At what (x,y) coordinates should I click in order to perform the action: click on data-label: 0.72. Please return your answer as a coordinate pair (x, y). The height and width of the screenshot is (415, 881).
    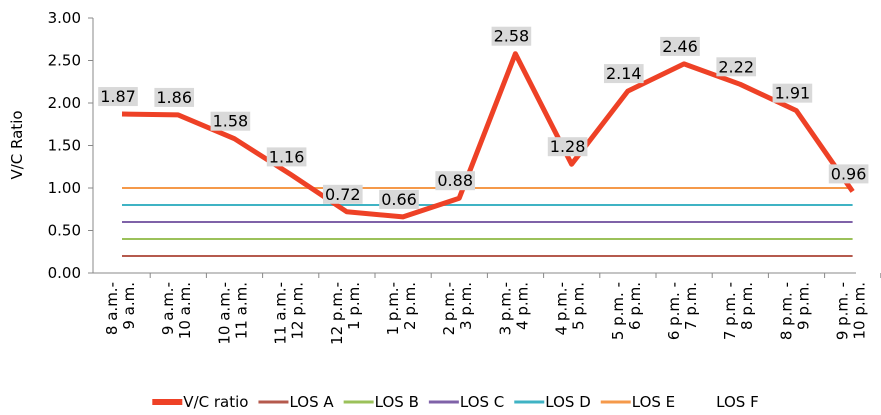
    Looking at the image, I should click on (342, 194).